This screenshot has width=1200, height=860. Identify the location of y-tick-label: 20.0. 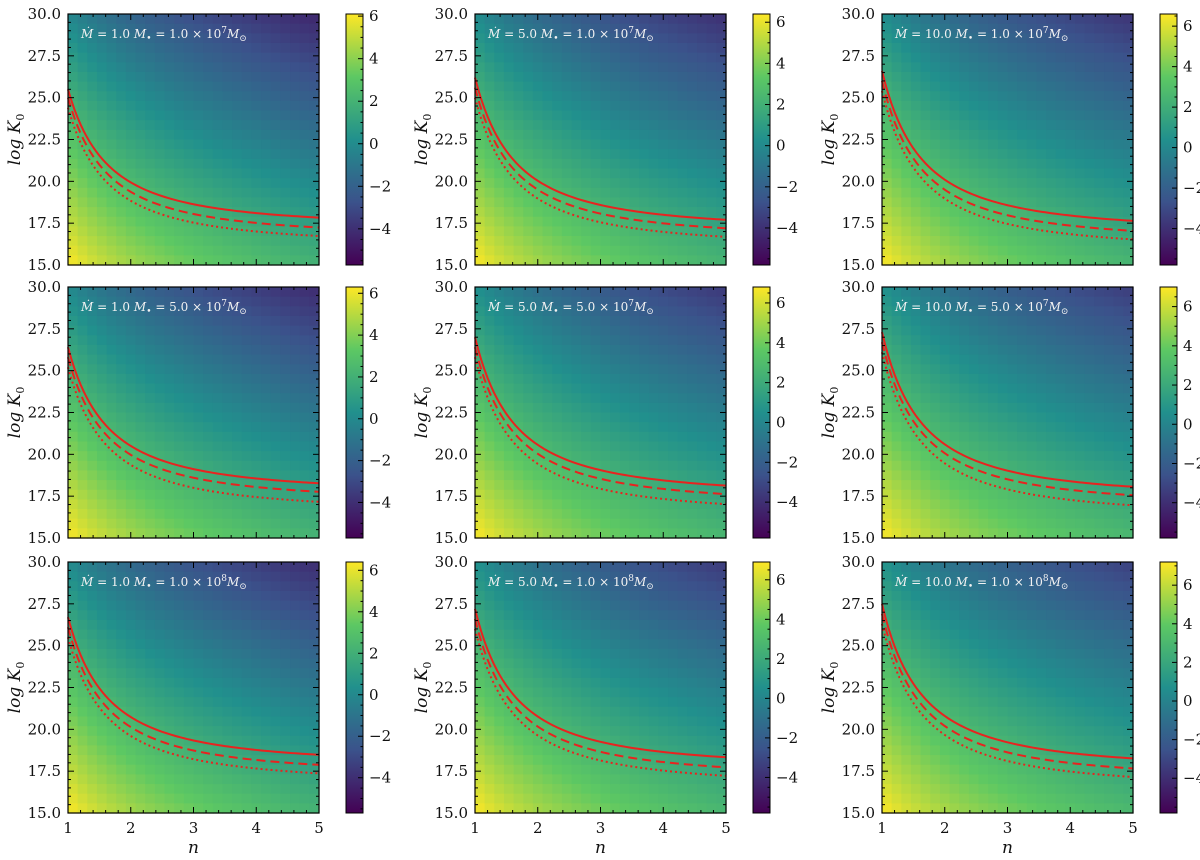
(451, 454).